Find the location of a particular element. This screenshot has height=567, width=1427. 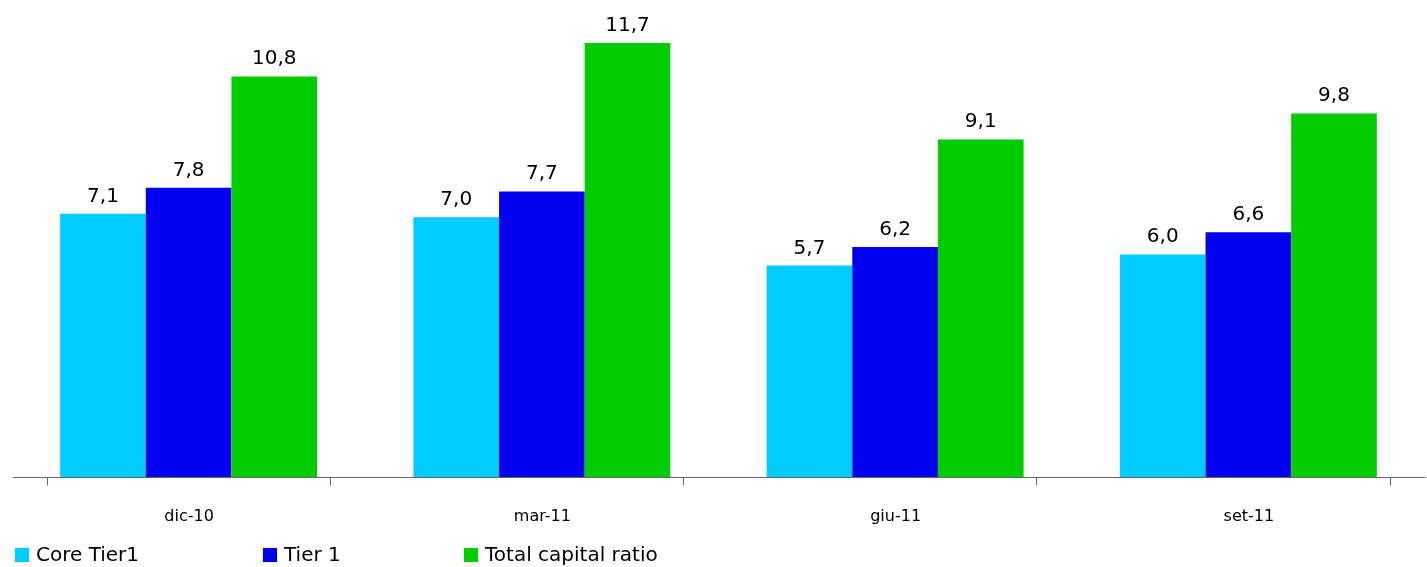

data-label: 9,8 is located at coordinates (1334, 94).